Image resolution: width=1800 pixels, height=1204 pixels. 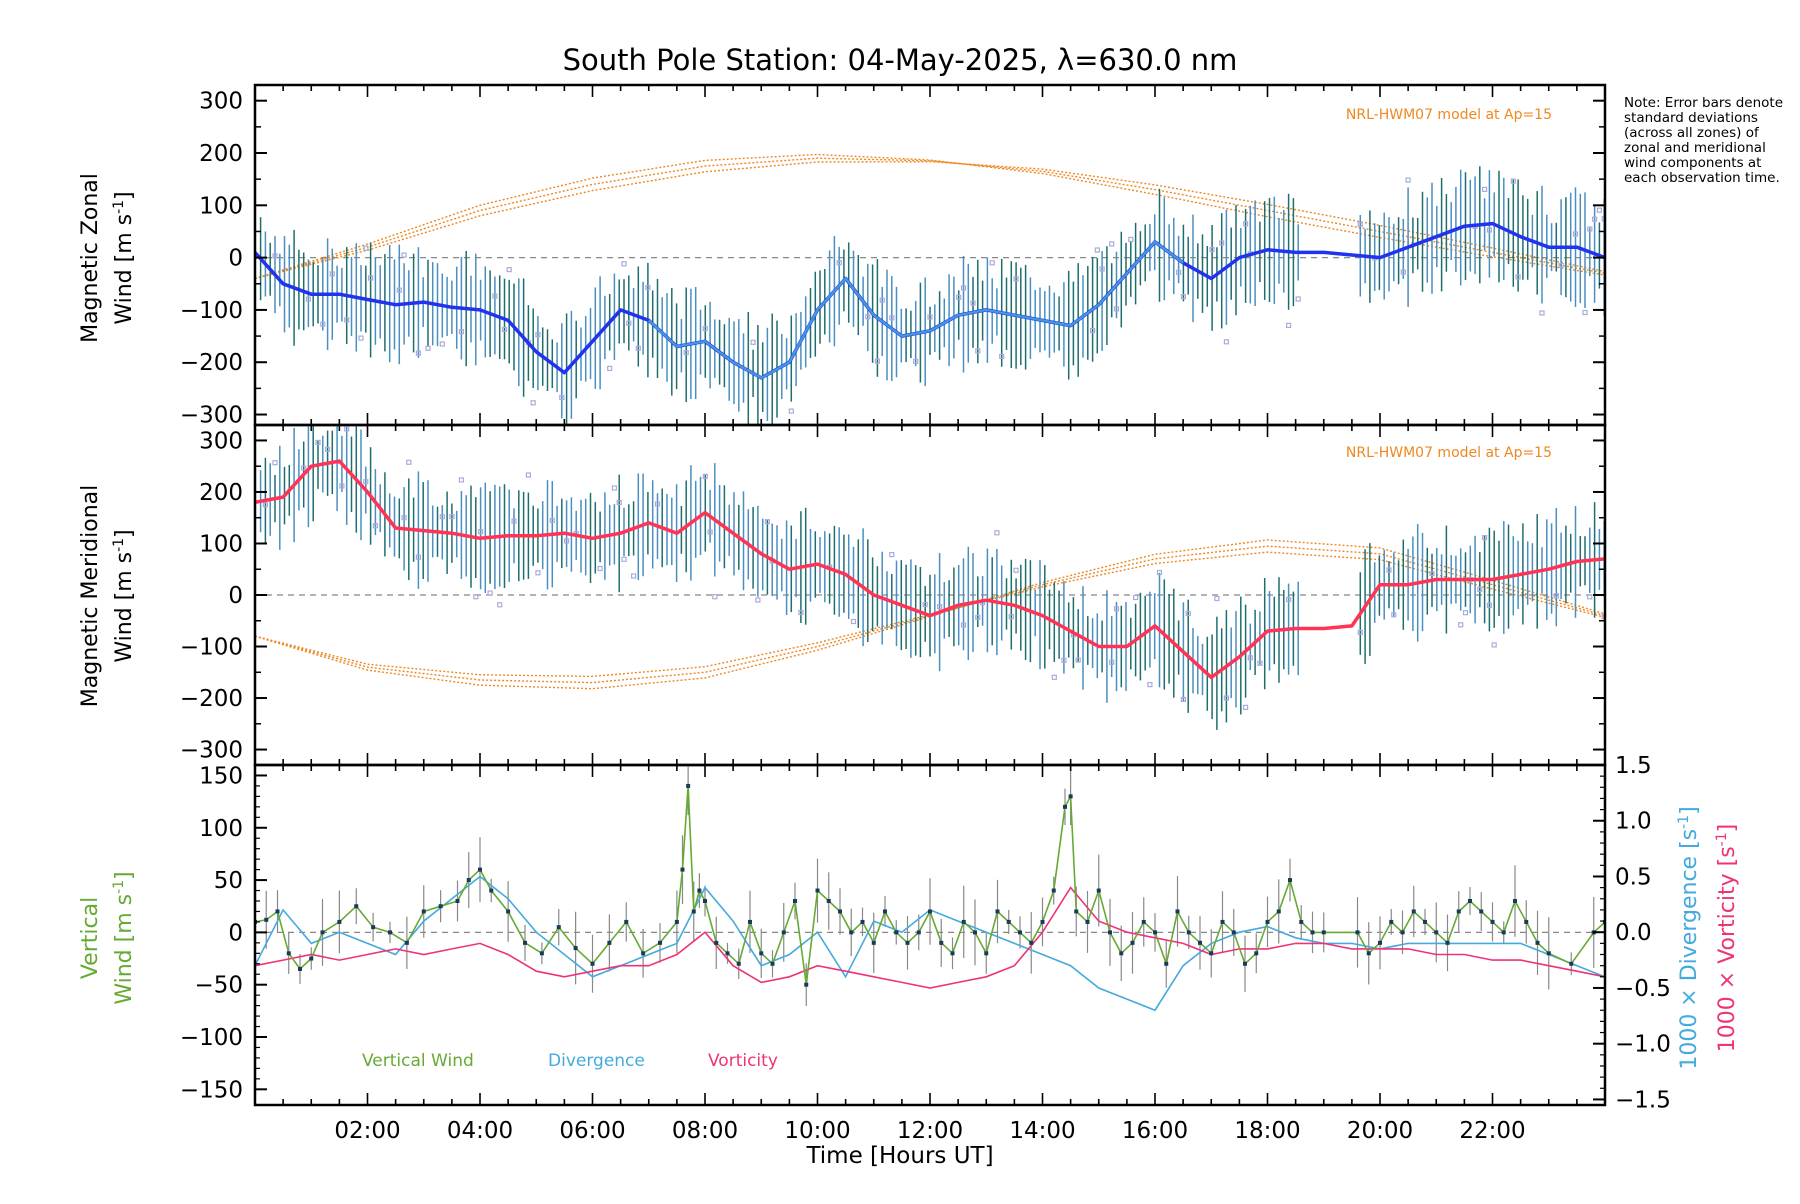 I want to click on y2-tick-label: 1.5, so click(x=1633, y=766).